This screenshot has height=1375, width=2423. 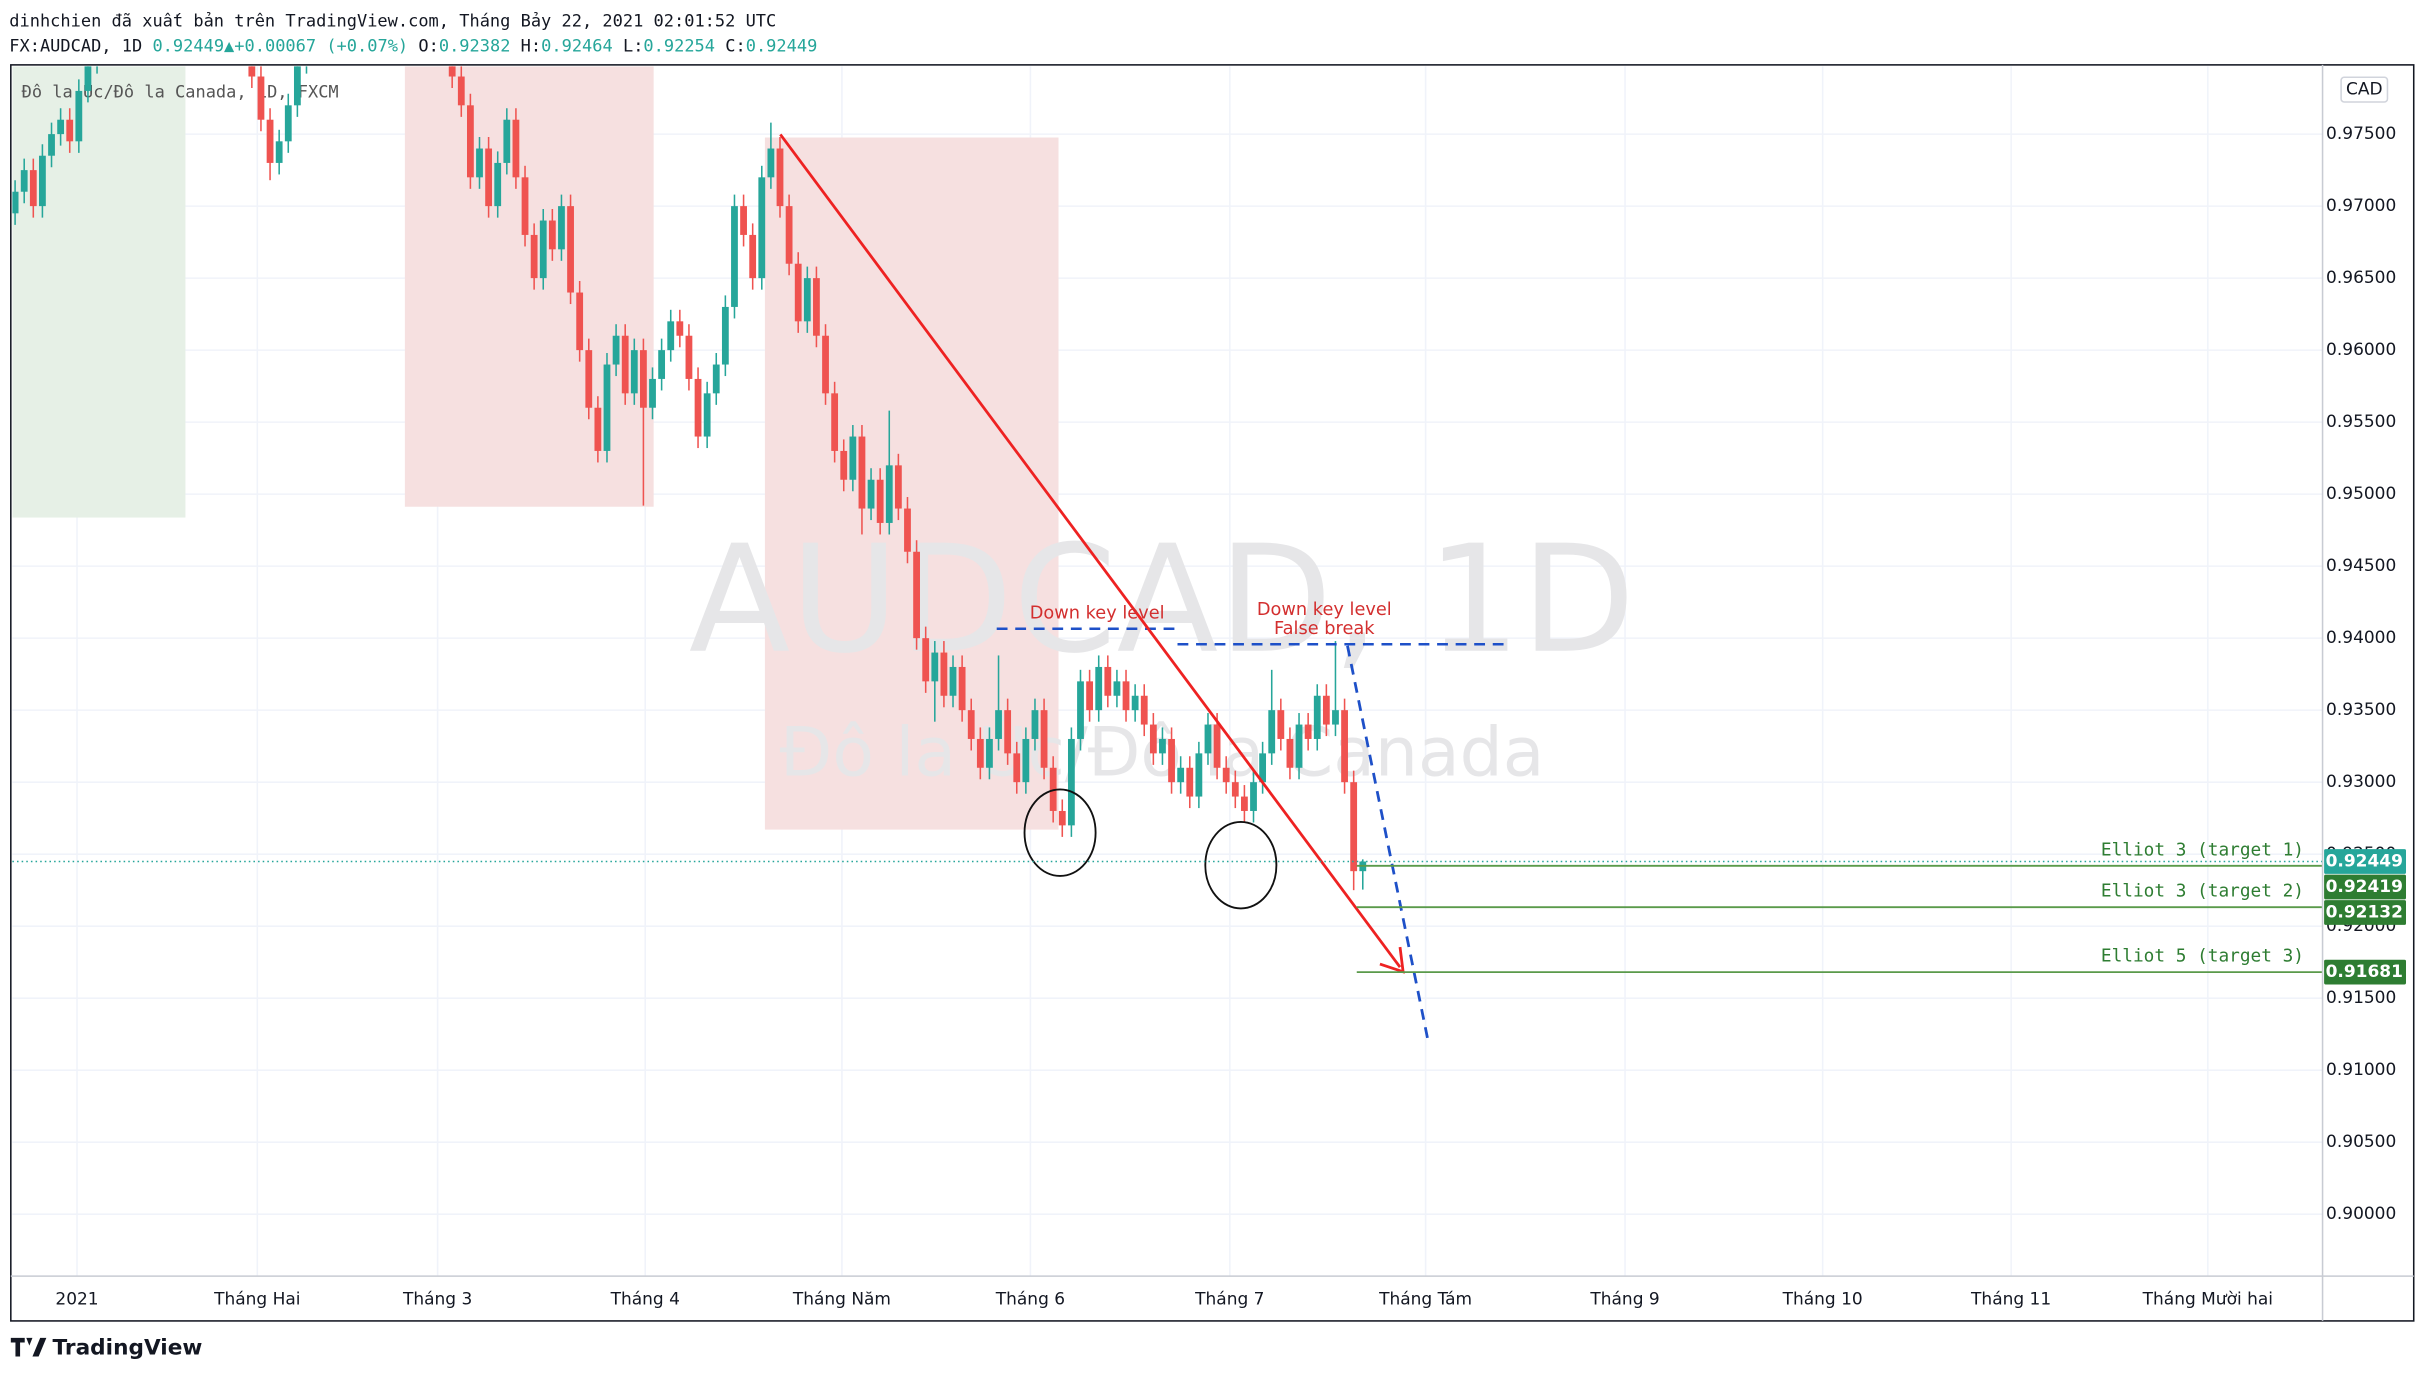 I want to click on symbol: FX:AUDCAD, 1D, so click(x=75, y=46).